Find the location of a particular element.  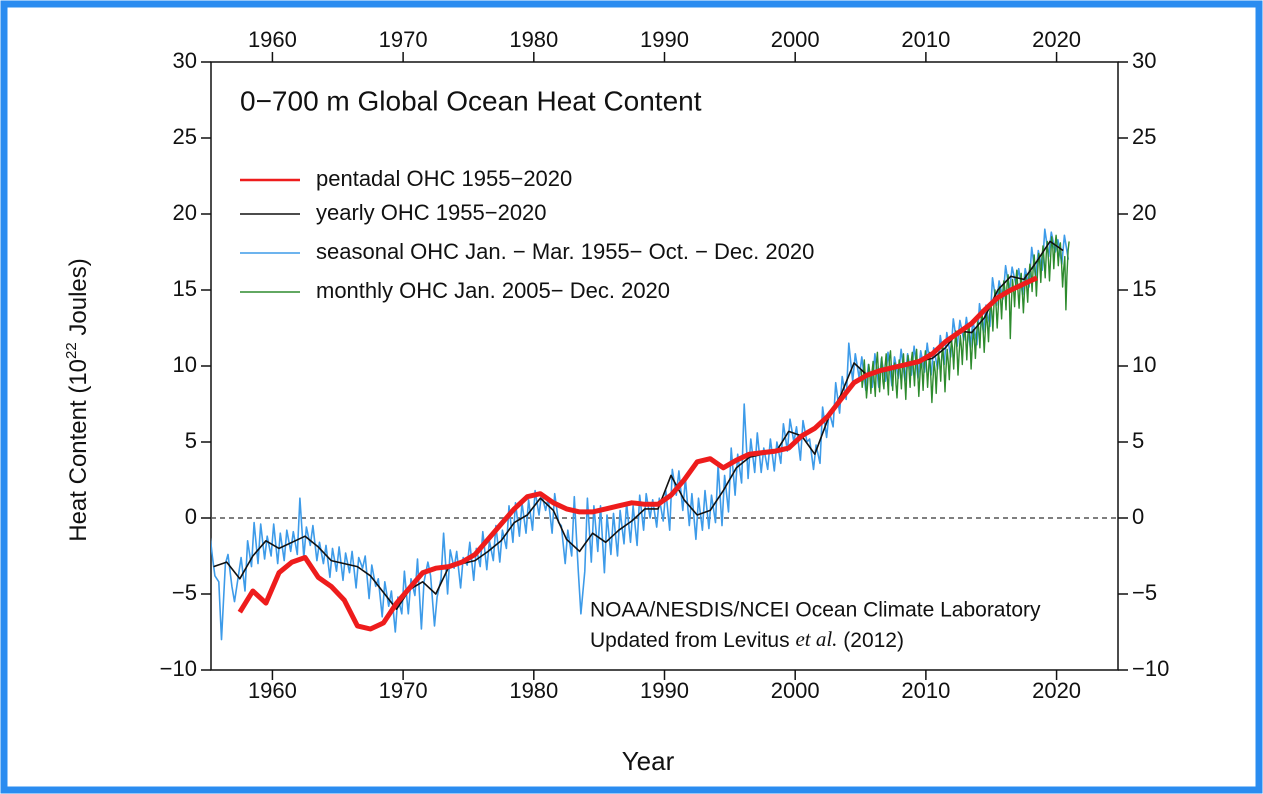

y-axis-label: Heat Content (1022 Joules) is located at coordinates (77, 400).